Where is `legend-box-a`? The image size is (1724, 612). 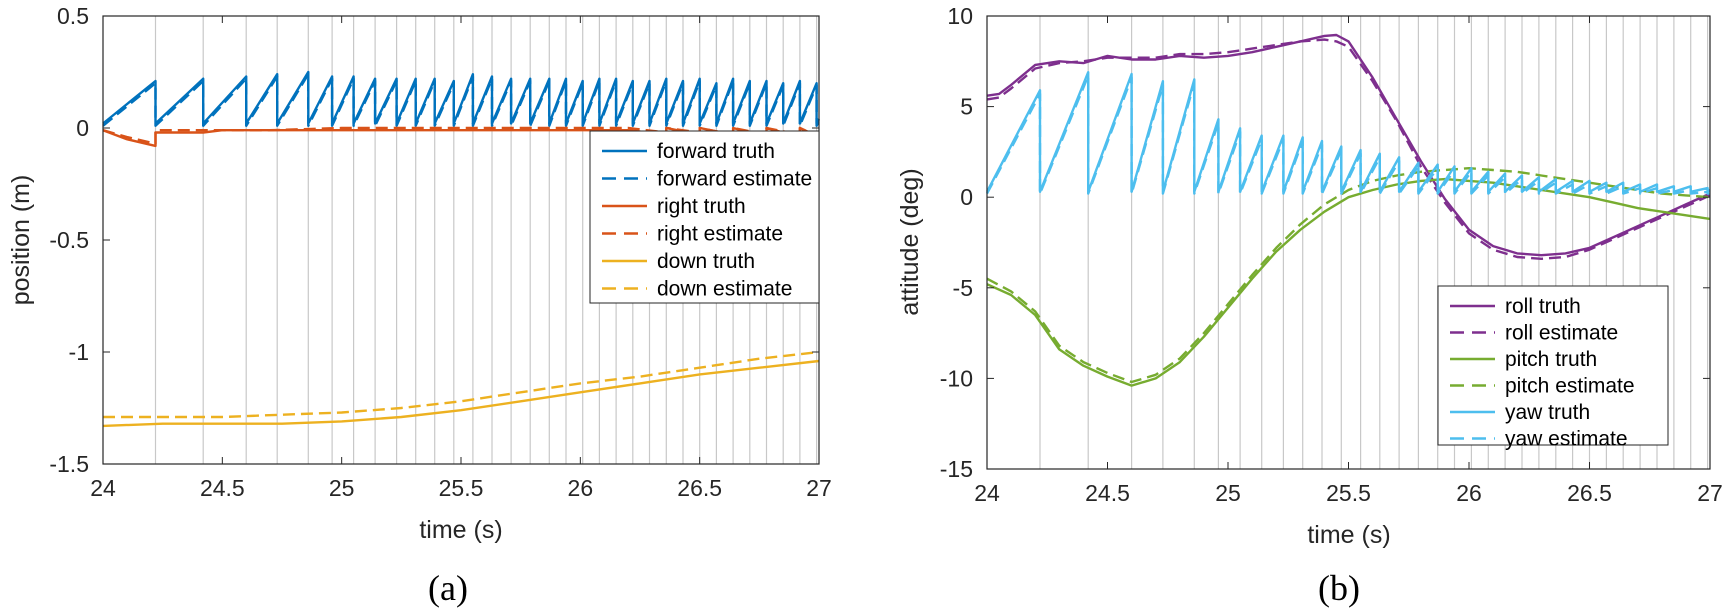 legend-box-a is located at coordinates (704, 217).